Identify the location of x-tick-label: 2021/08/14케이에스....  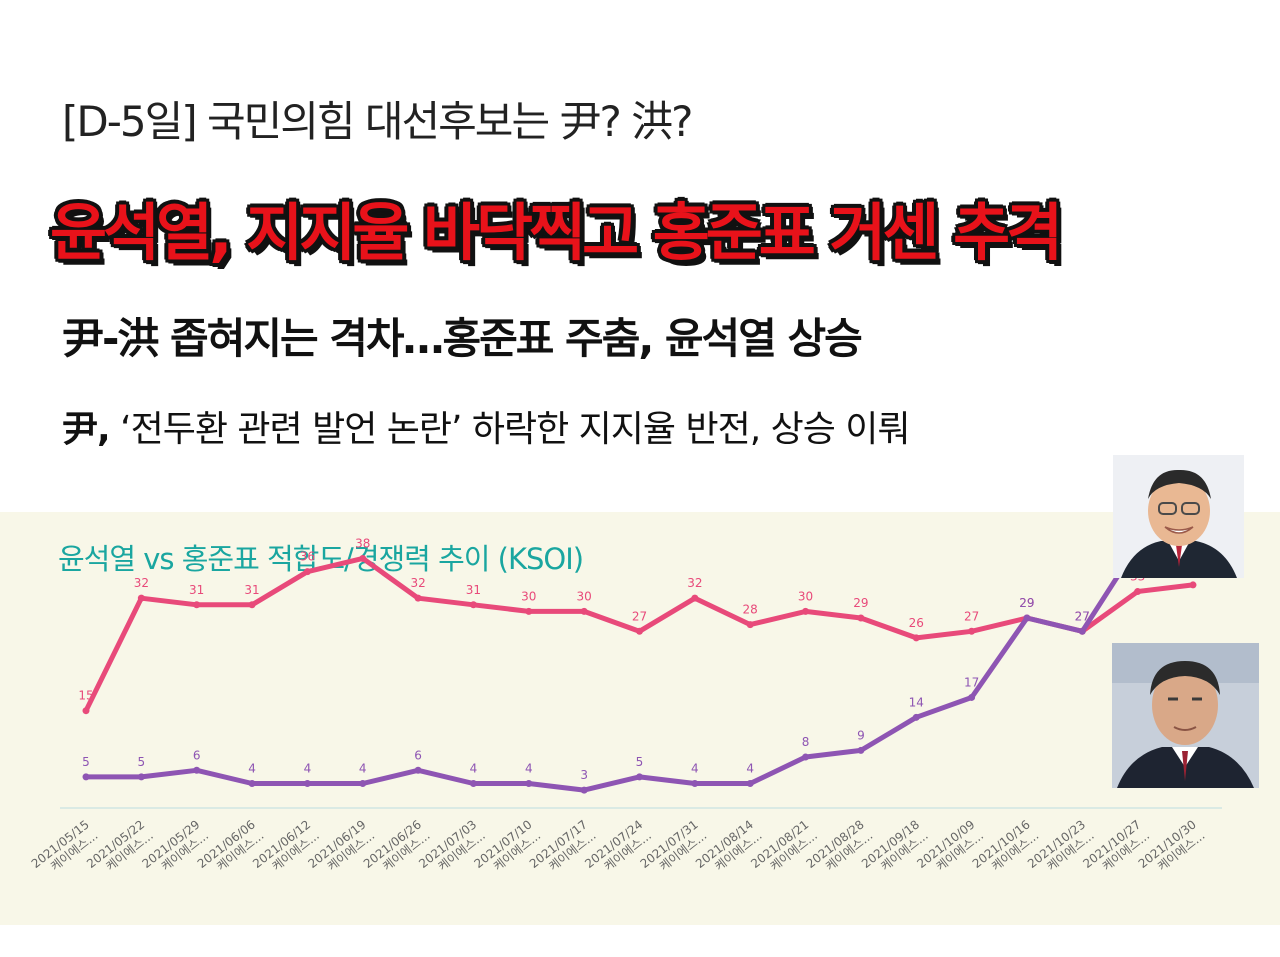
(729, 845).